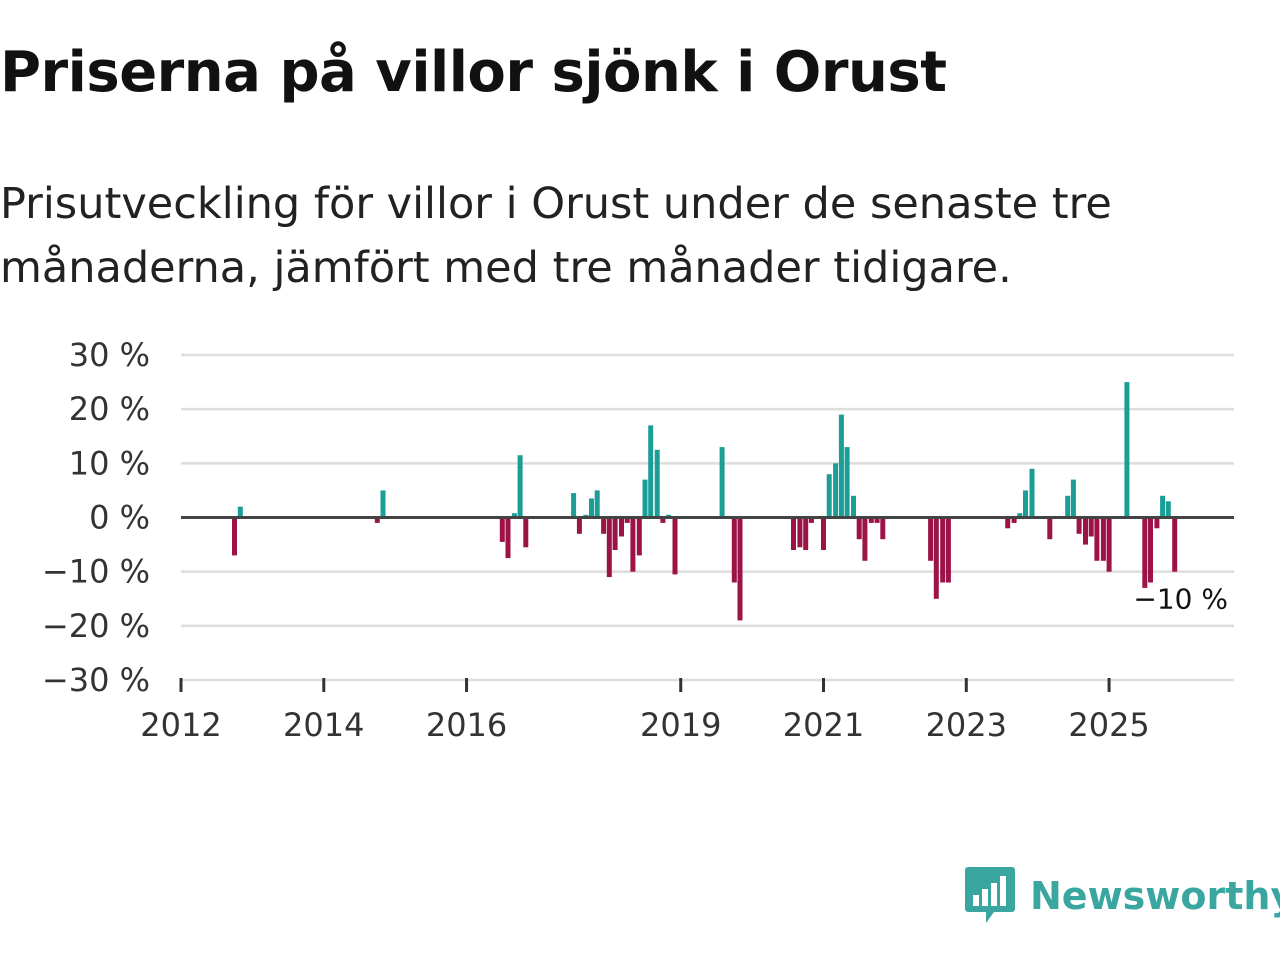  I want to click on x-tick-label: 2016, so click(466, 725).